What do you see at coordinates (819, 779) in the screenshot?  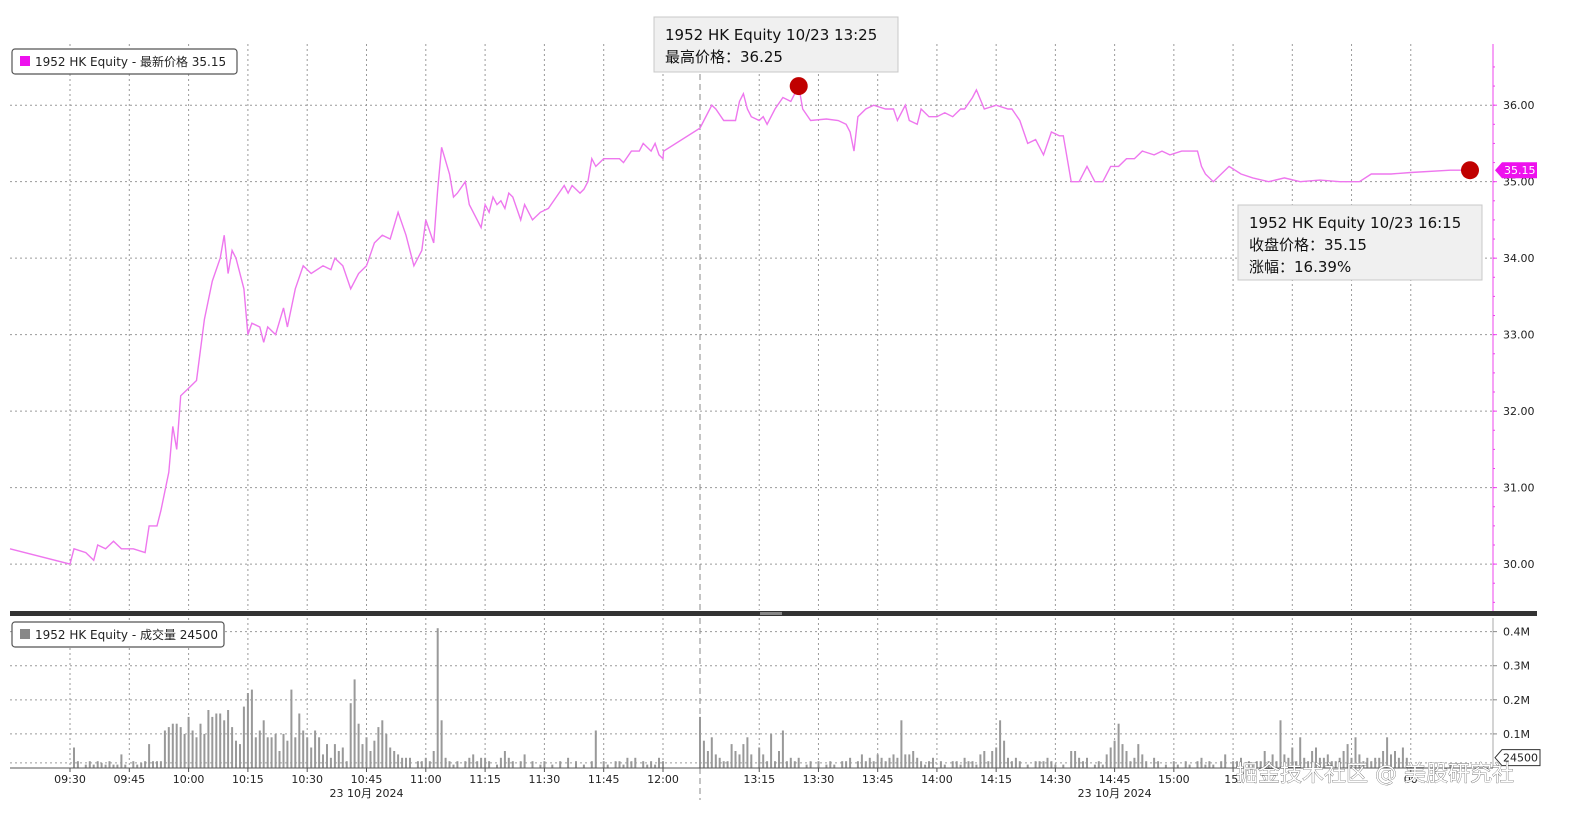 I see `time-axis-tick-label: 13:30` at bounding box center [819, 779].